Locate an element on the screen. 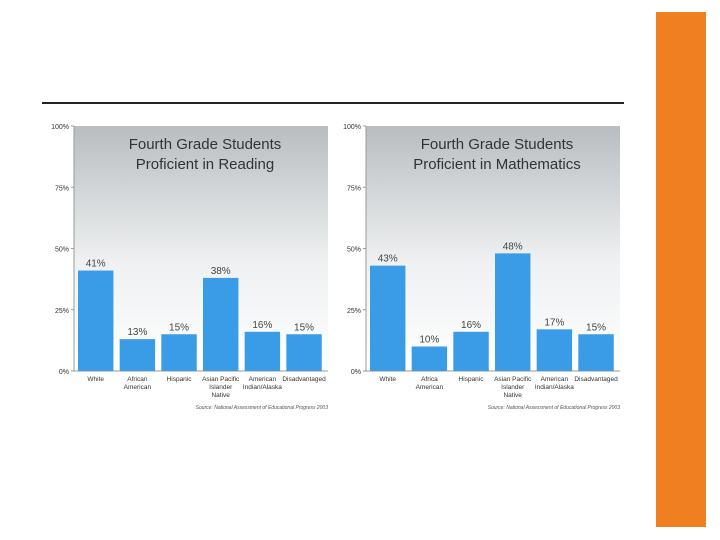 The height and width of the screenshot is (540, 720). accent-side-bar is located at coordinates (681, 269).